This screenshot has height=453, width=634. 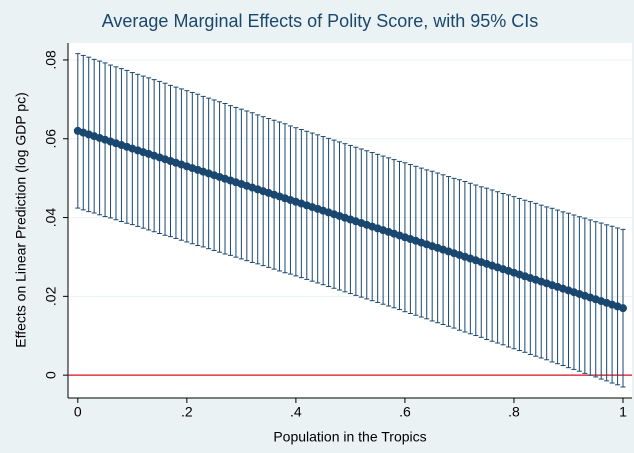 I want to click on x-tick-label: .8, so click(x=514, y=412).